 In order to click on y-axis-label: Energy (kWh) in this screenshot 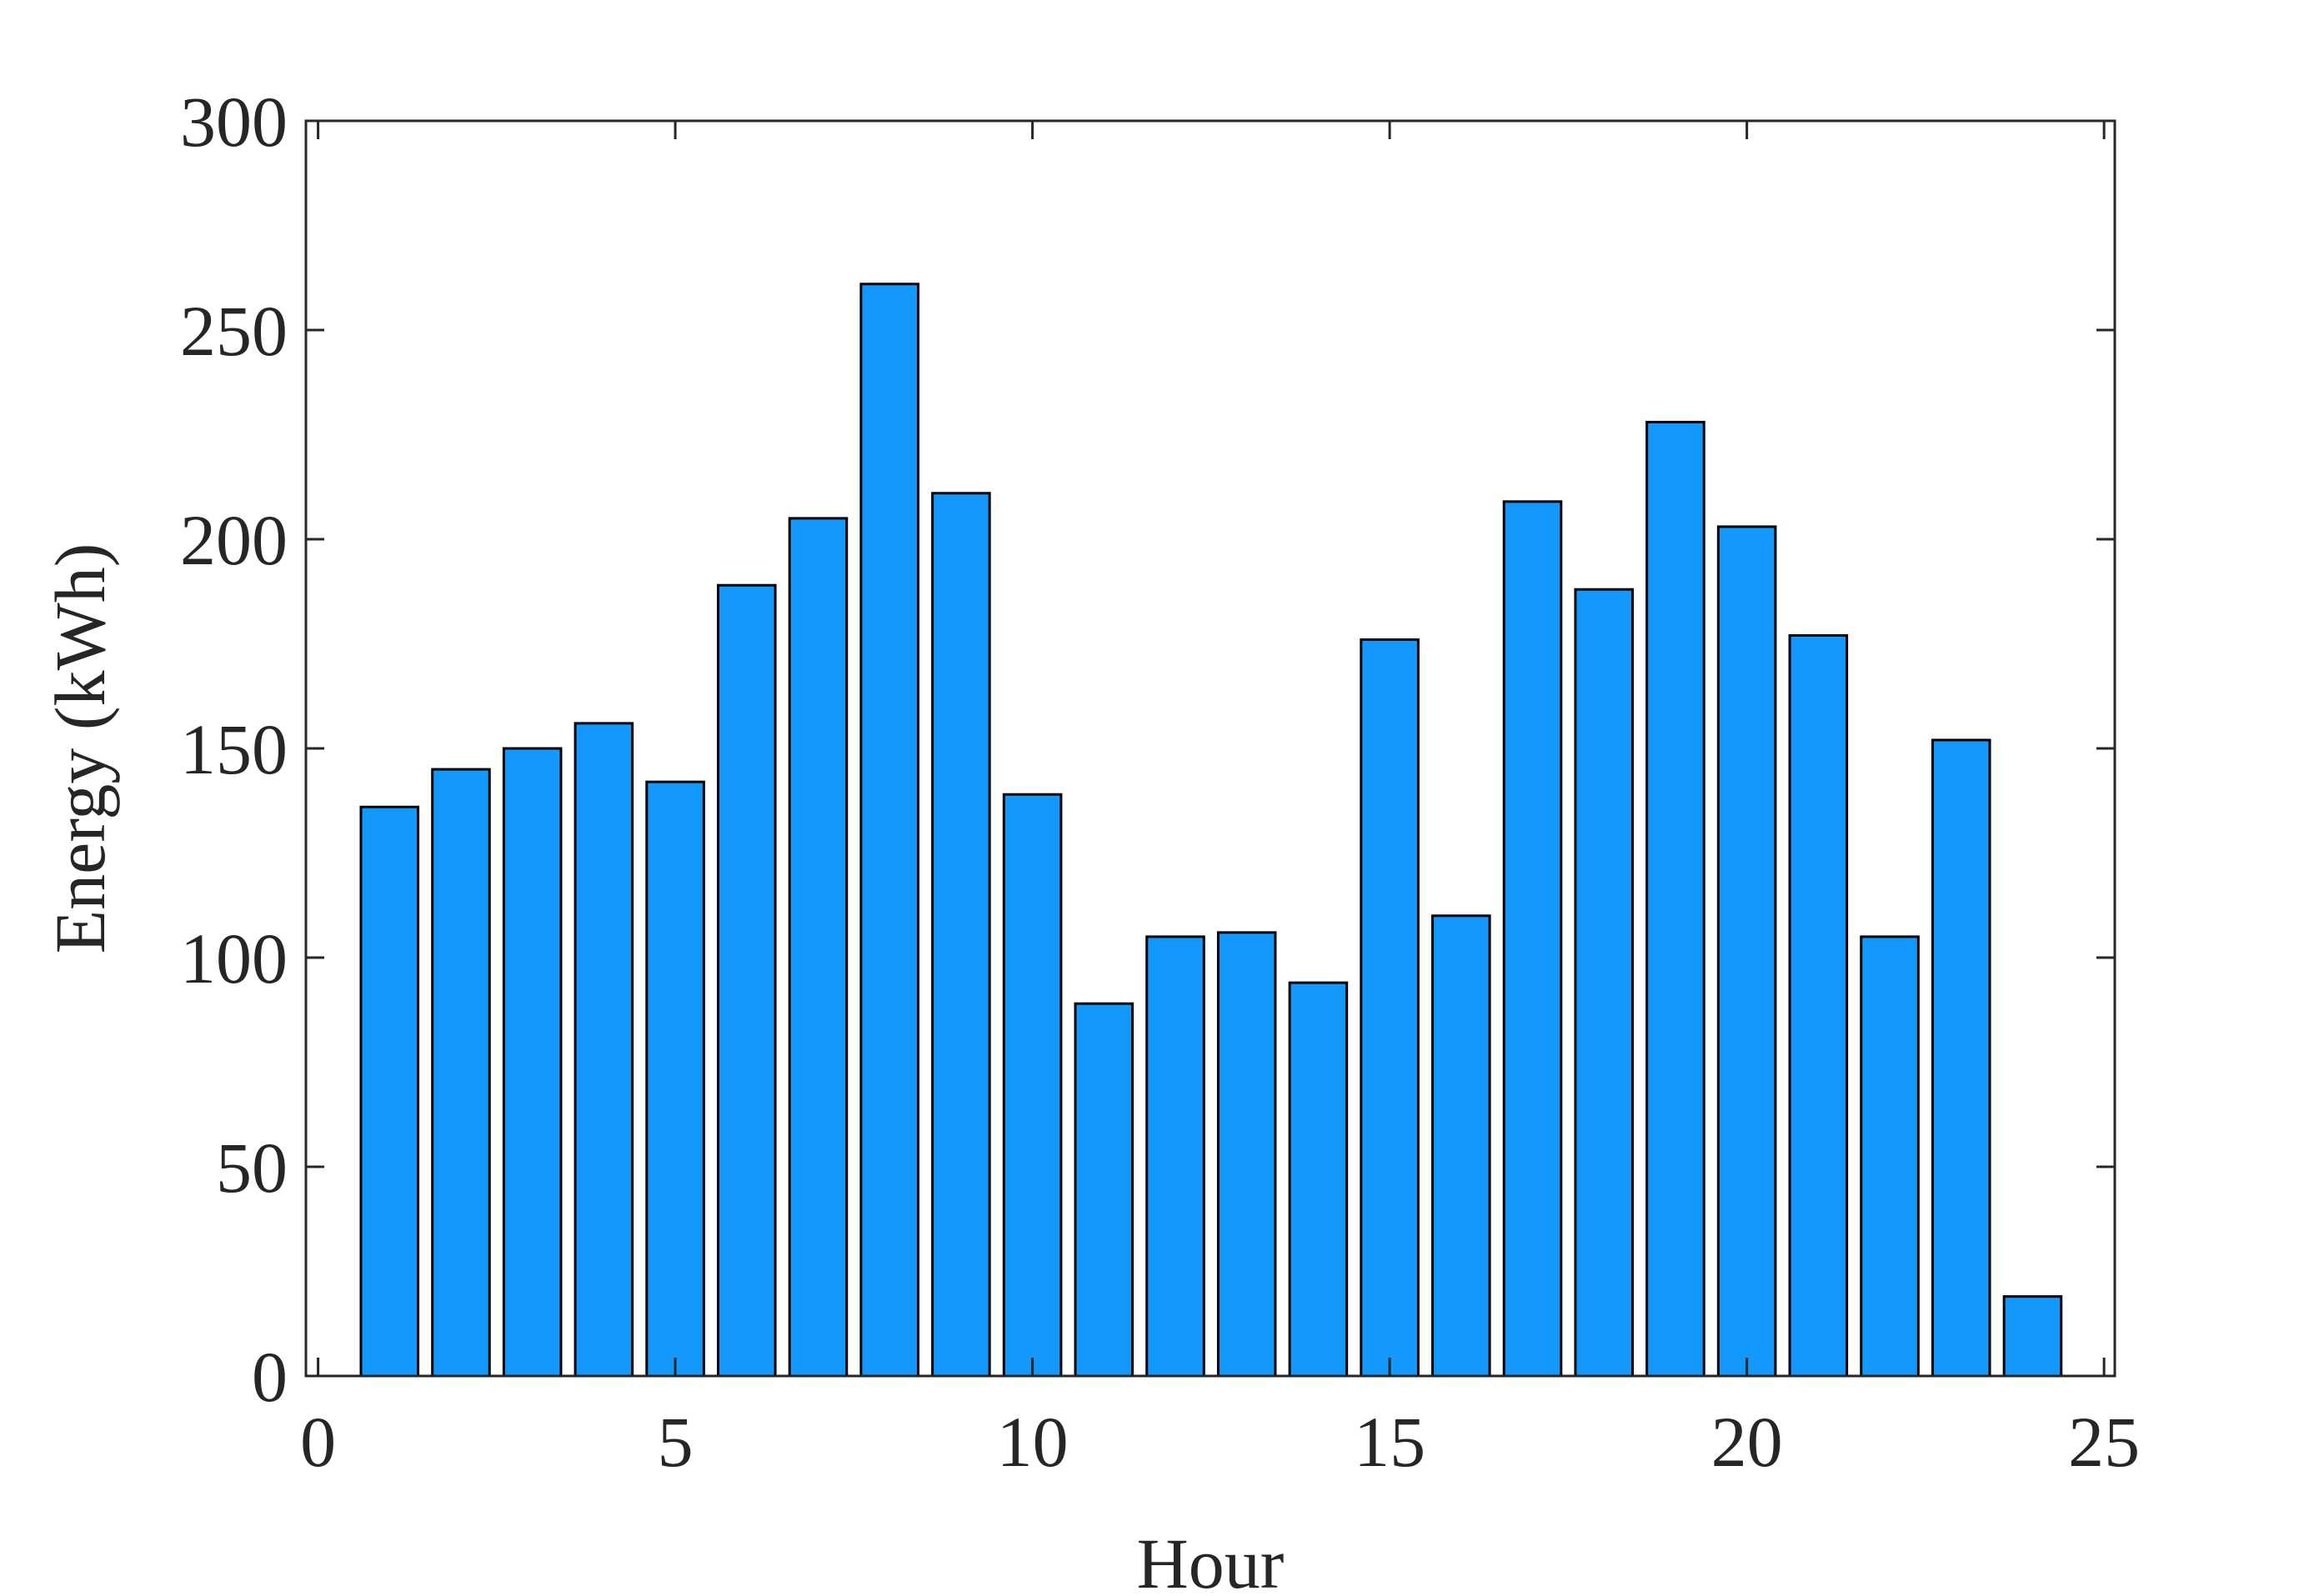, I will do `click(80, 748)`.